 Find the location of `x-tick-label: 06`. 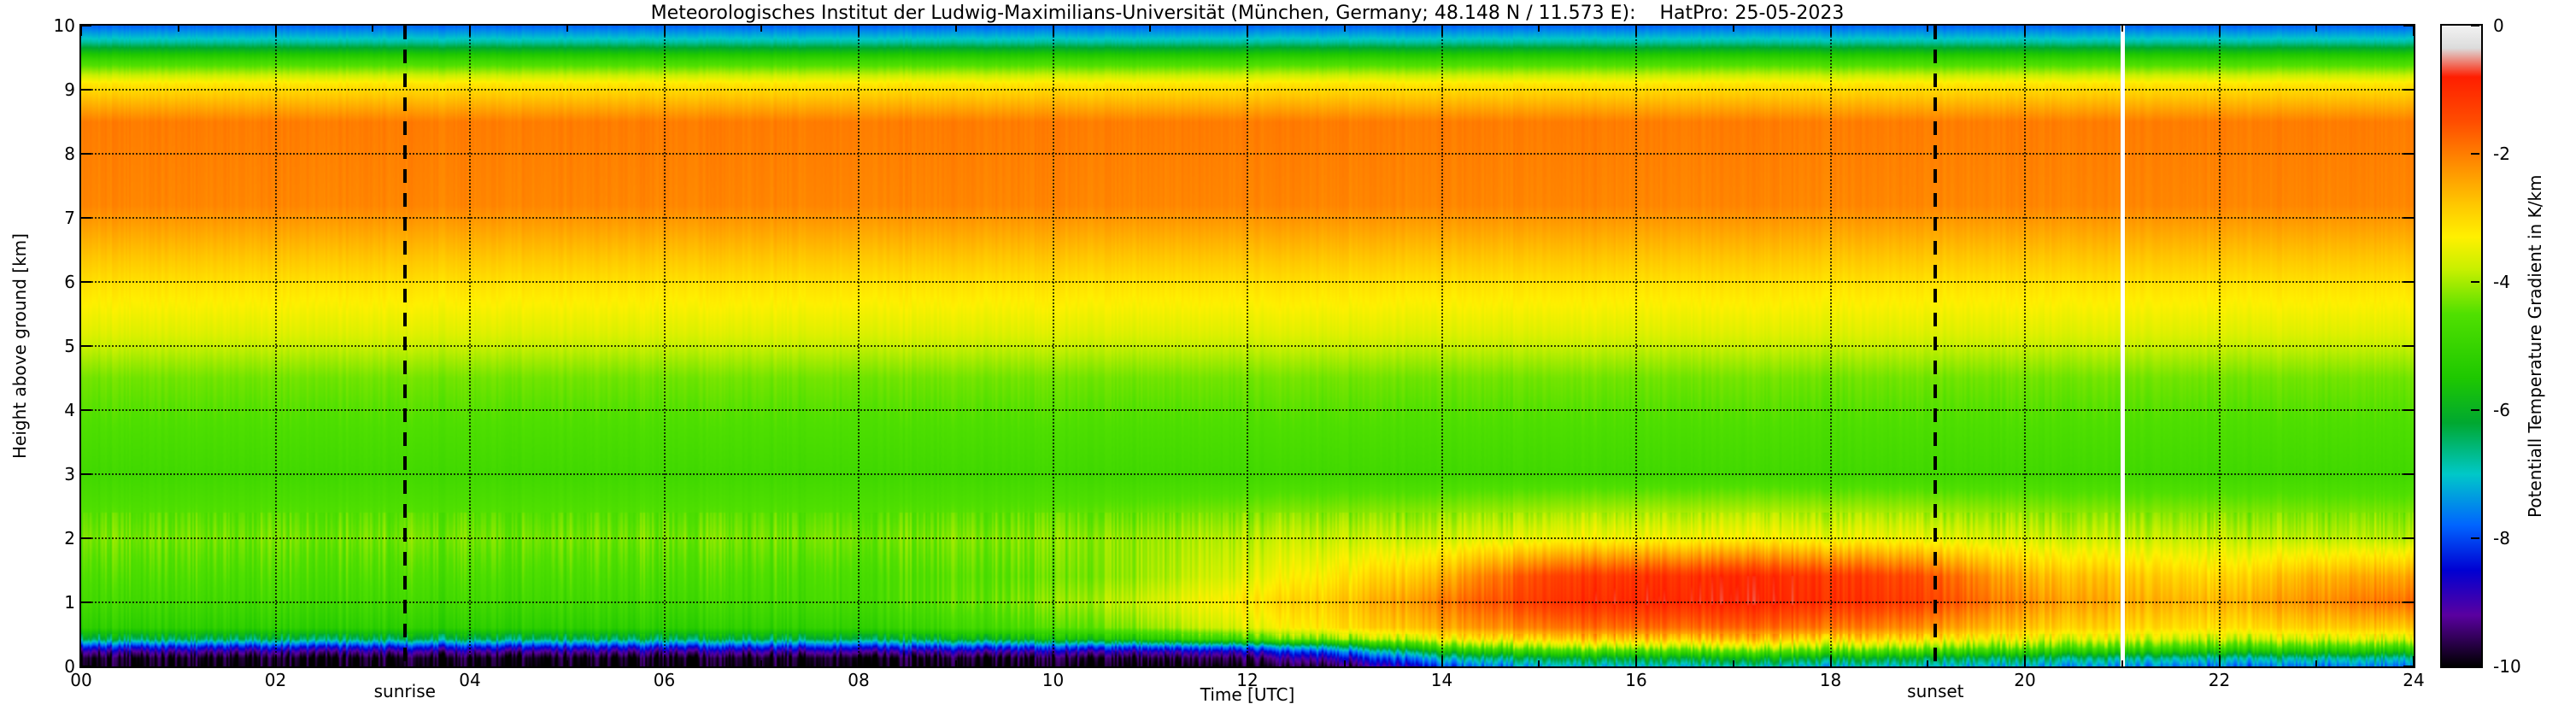

x-tick-label: 06 is located at coordinates (664, 680).